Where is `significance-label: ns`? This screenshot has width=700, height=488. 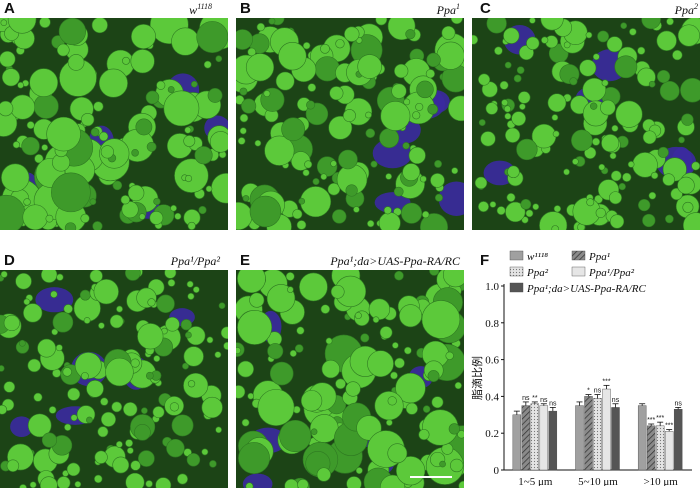
significance-label: ns is located at coordinates (526, 398).